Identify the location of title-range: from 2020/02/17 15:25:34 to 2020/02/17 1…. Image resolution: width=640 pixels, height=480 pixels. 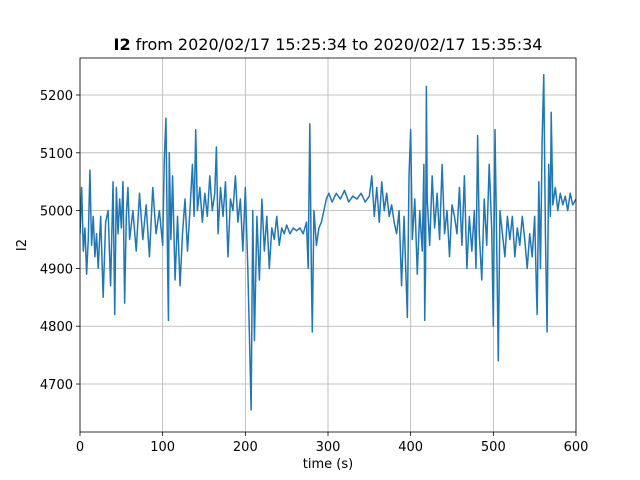
(339, 44).